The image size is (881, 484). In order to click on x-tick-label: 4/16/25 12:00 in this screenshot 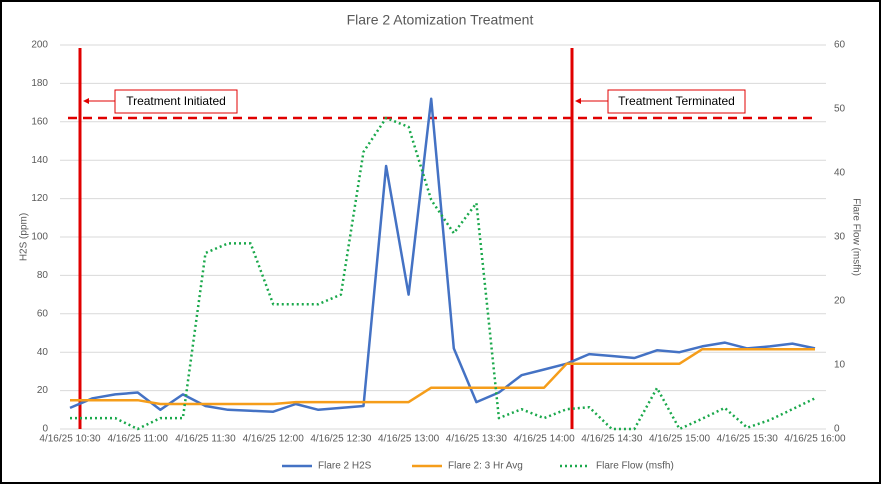, I will do `click(274, 439)`.